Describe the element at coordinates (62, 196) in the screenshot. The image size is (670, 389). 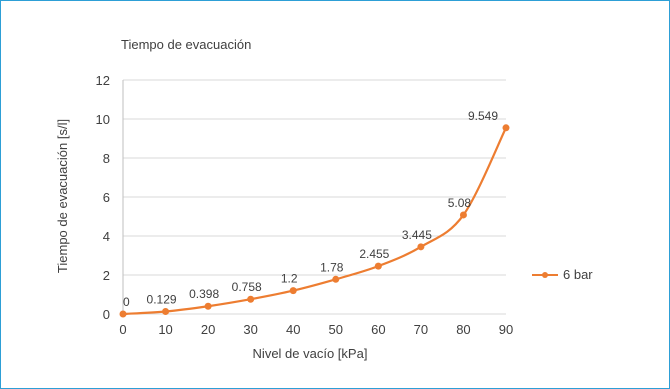
I see `y-axis-label: Tiempo de evacuación [s/l]` at that location.